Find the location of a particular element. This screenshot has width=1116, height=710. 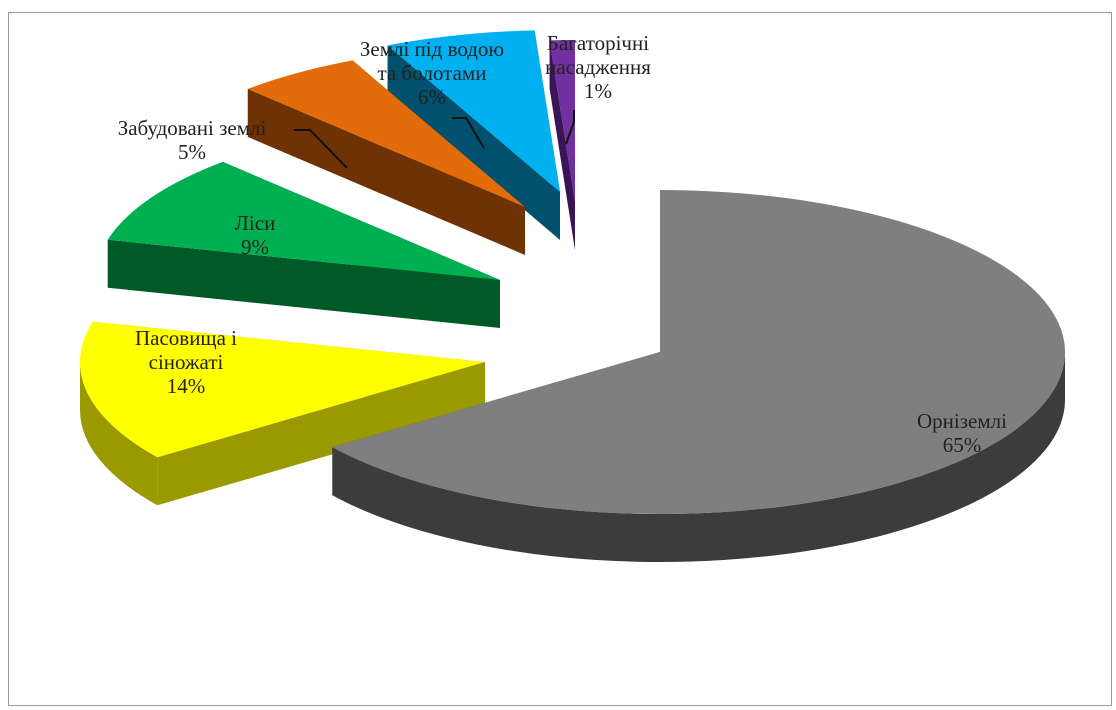

data-label-category: Пасовища і is located at coordinates (186, 338).